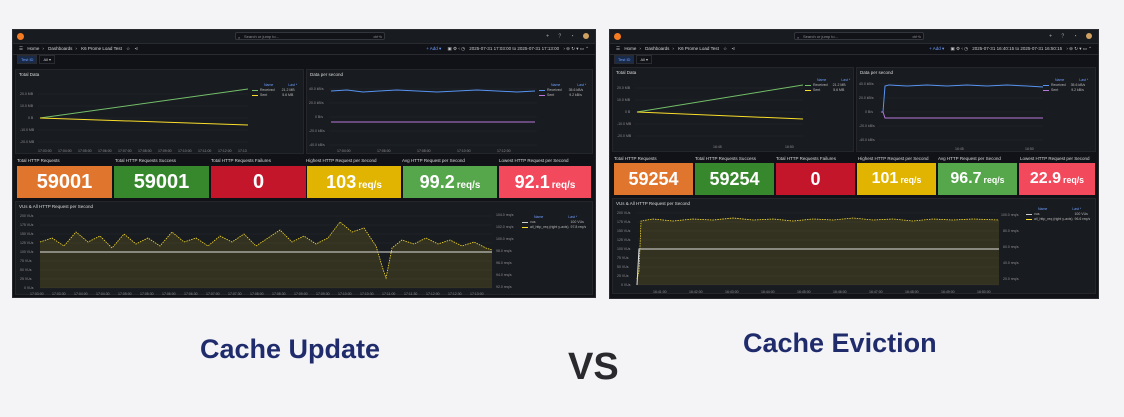 The height and width of the screenshot is (417, 1124). Describe the element at coordinates (367, 294) in the screenshot. I see `svg-text: 17:10:30` at that location.